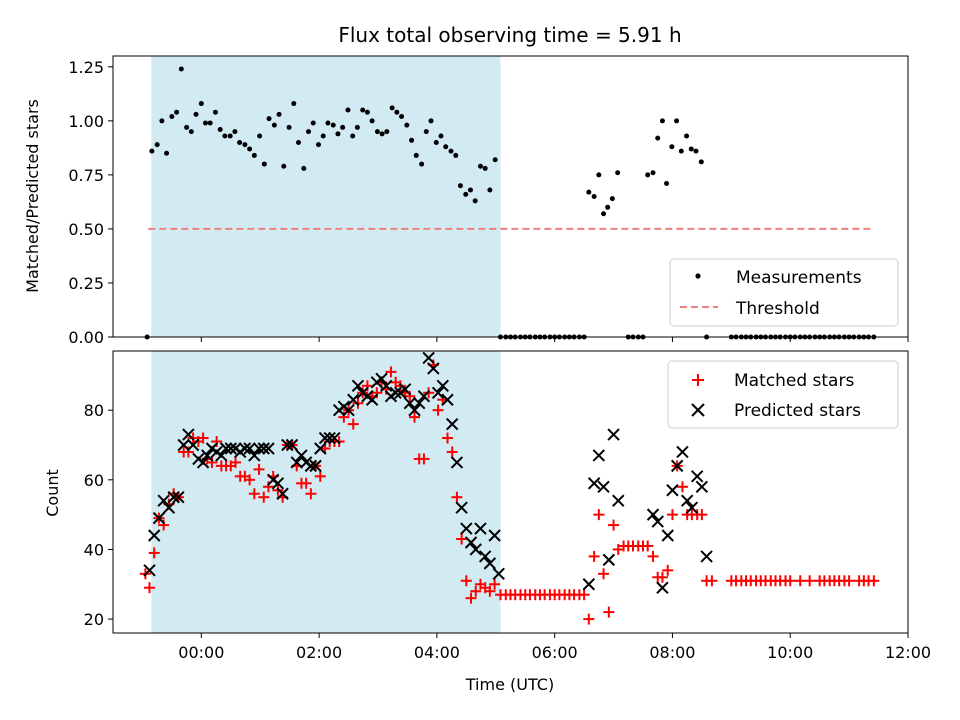  Describe the element at coordinates (32, 196) in the screenshot. I see `top-y-axis-label: Matched/Predicted stars` at that location.